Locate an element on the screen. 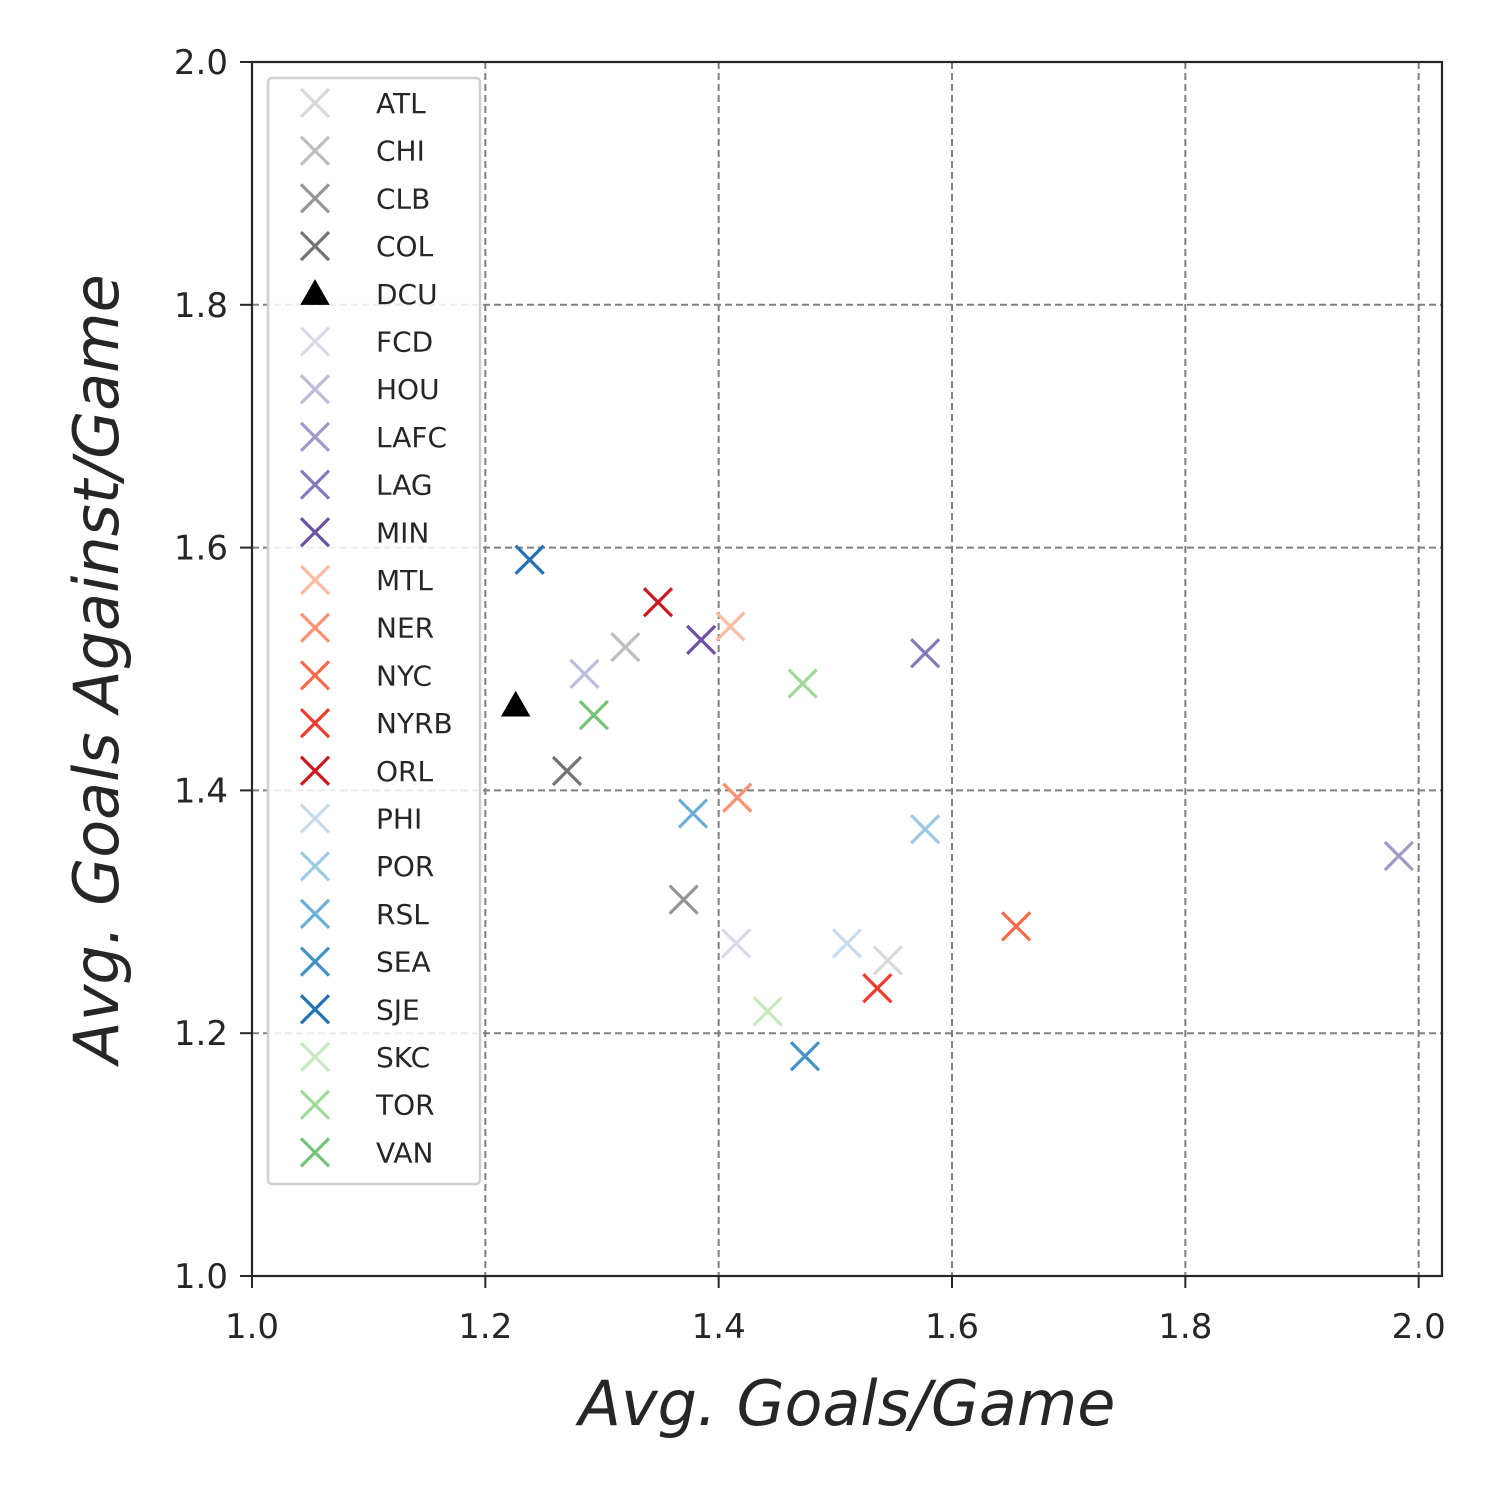  legend-label-lag: LAG is located at coordinates (404, 485).